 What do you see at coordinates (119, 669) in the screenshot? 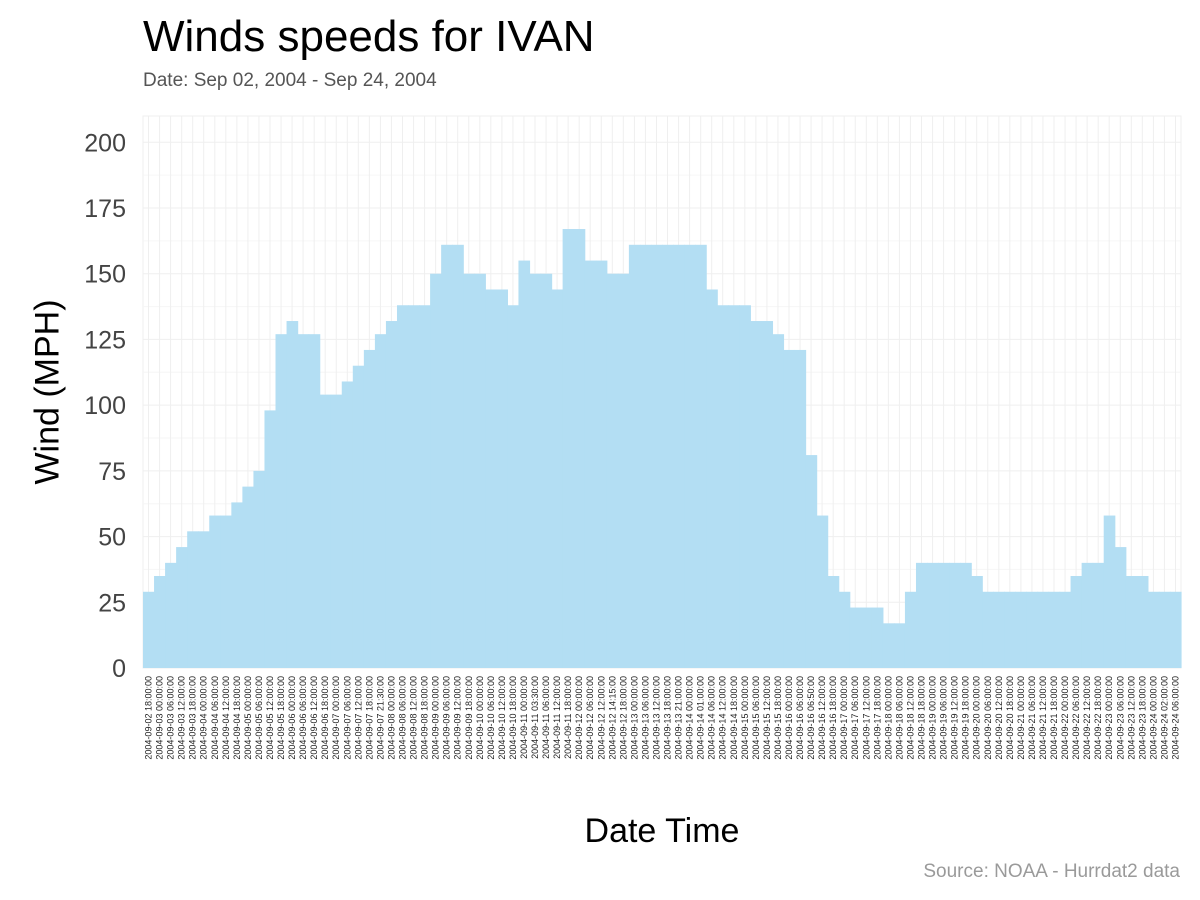
I see `y-tick-label: 0` at bounding box center [119, 669].